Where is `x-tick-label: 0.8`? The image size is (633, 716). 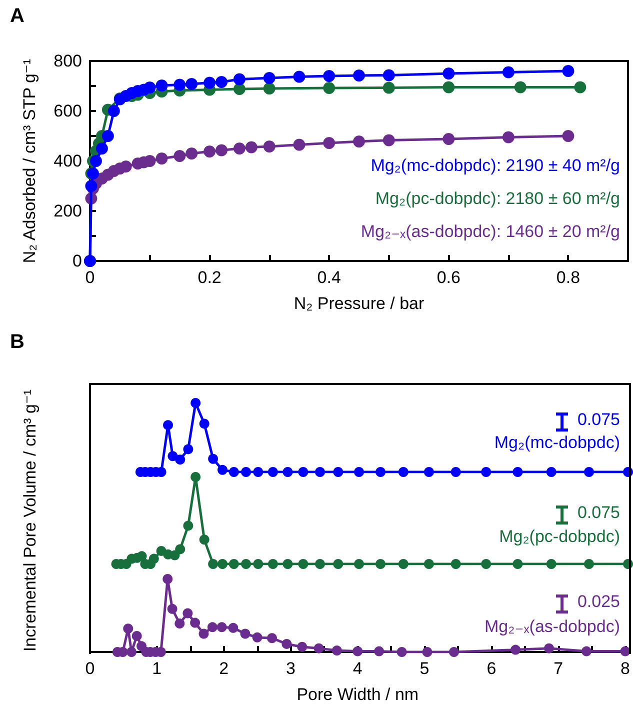
x-tick-label: 0.8 is located at coordinates (568, 277).